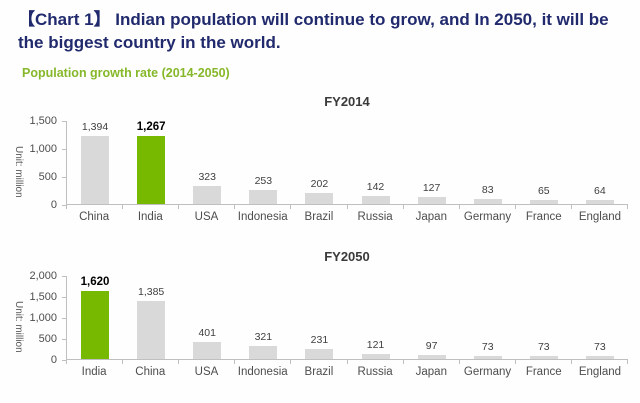  I want to click on bar-slot: 65, so click(544, 162).